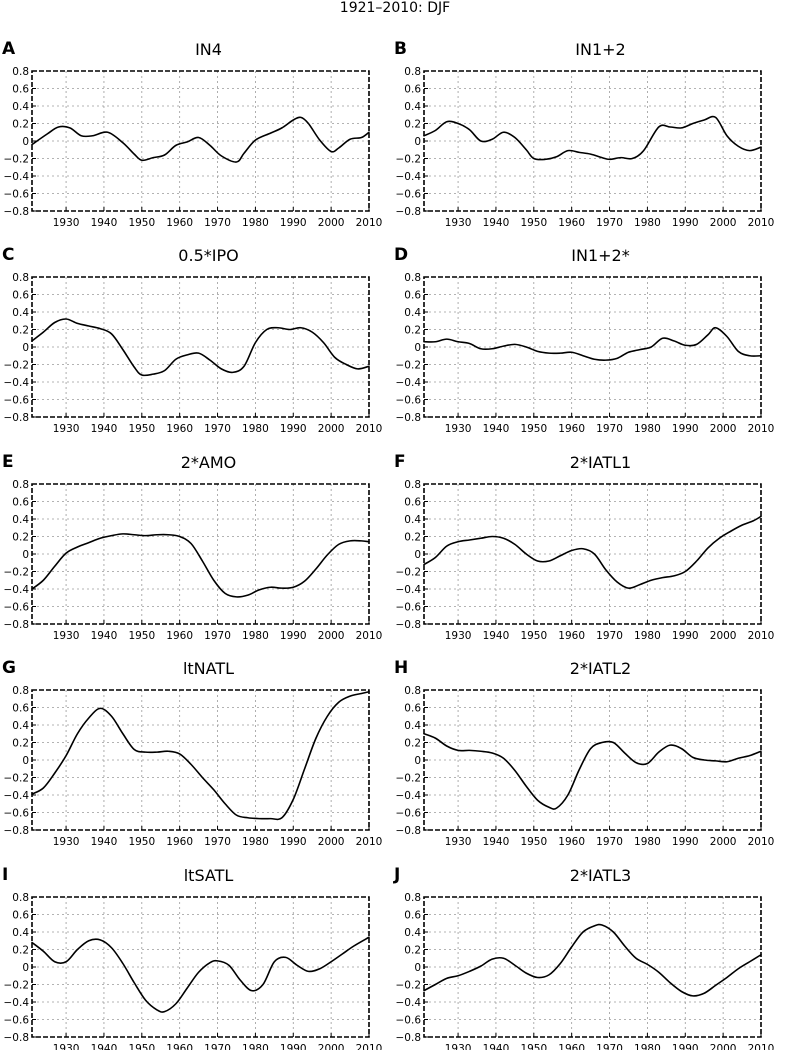  What do you see at coordinates (17, 572) in the screenshot?
I see `panel-e-ytick-label: −0.2` at bounding box center [17, 572].